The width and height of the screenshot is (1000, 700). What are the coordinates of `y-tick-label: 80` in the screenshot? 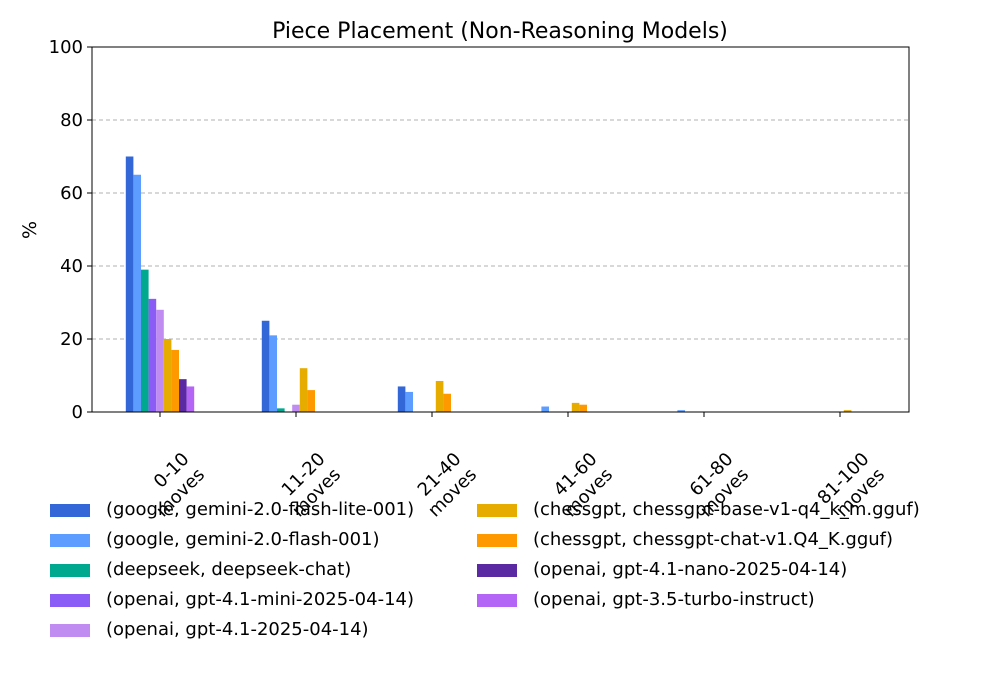 It's located at (71, 120).